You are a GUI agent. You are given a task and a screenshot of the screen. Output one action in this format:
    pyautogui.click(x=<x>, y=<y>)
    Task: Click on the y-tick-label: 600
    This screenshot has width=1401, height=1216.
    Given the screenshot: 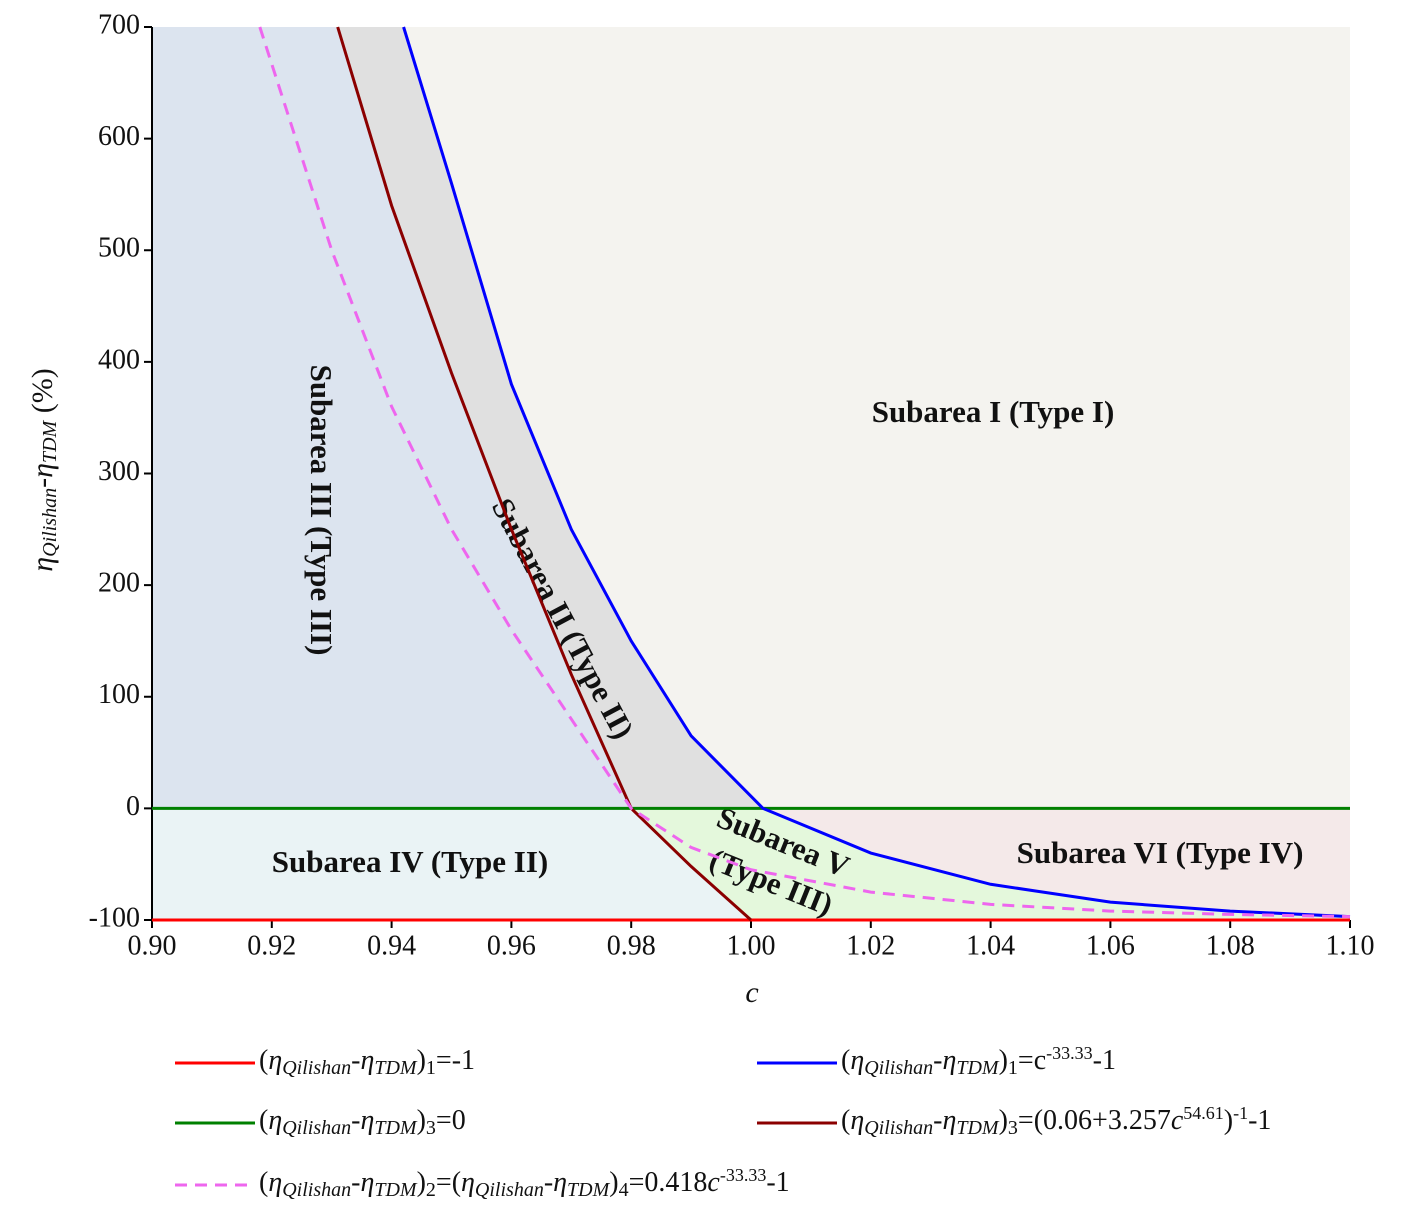 What is the action you would take?
    pyautogui.click(x=119, y=136)
    